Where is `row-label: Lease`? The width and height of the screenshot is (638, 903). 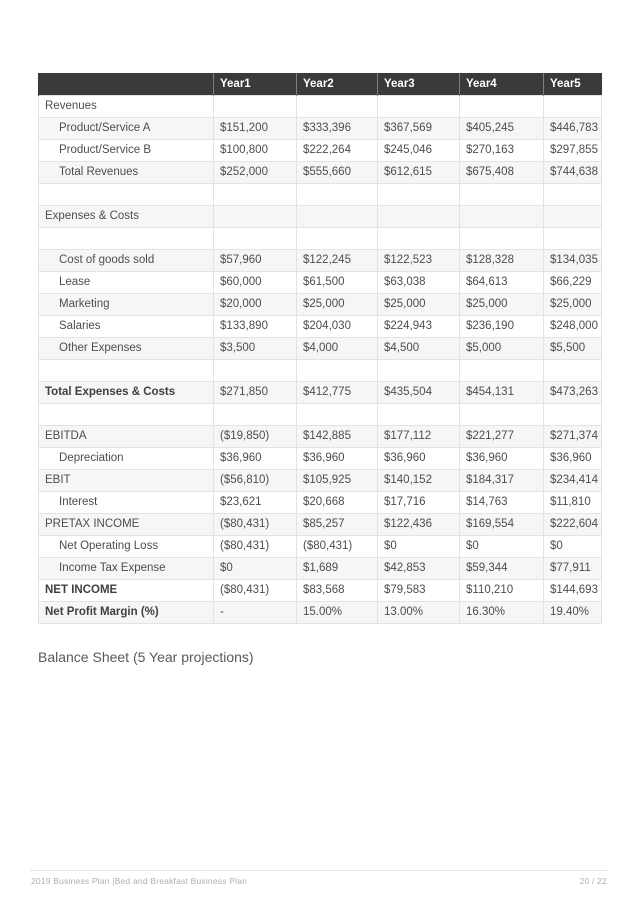 row-label: Lease is located at coordinates (126, 282).